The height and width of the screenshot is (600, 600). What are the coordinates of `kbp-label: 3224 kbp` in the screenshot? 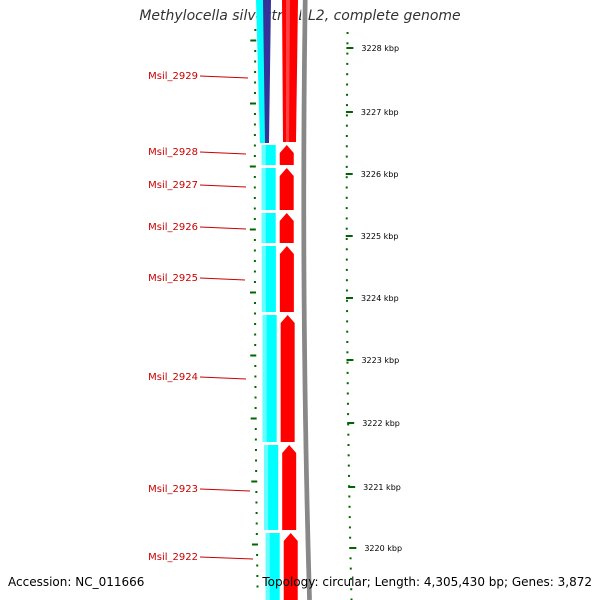 It's located at (380, 298).